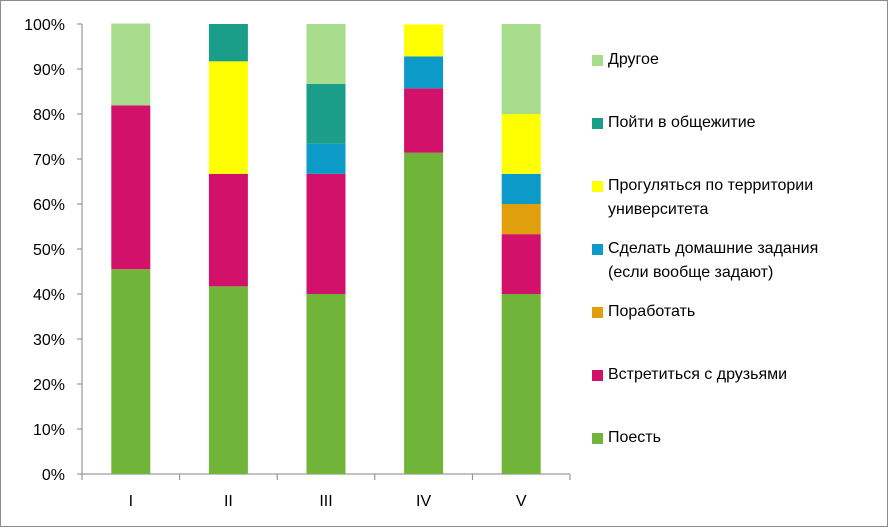  What do you see at coordinates (49, 430) in the screenshot?
I see `y-tick-label: 10%` at bounding box center [49, 430].